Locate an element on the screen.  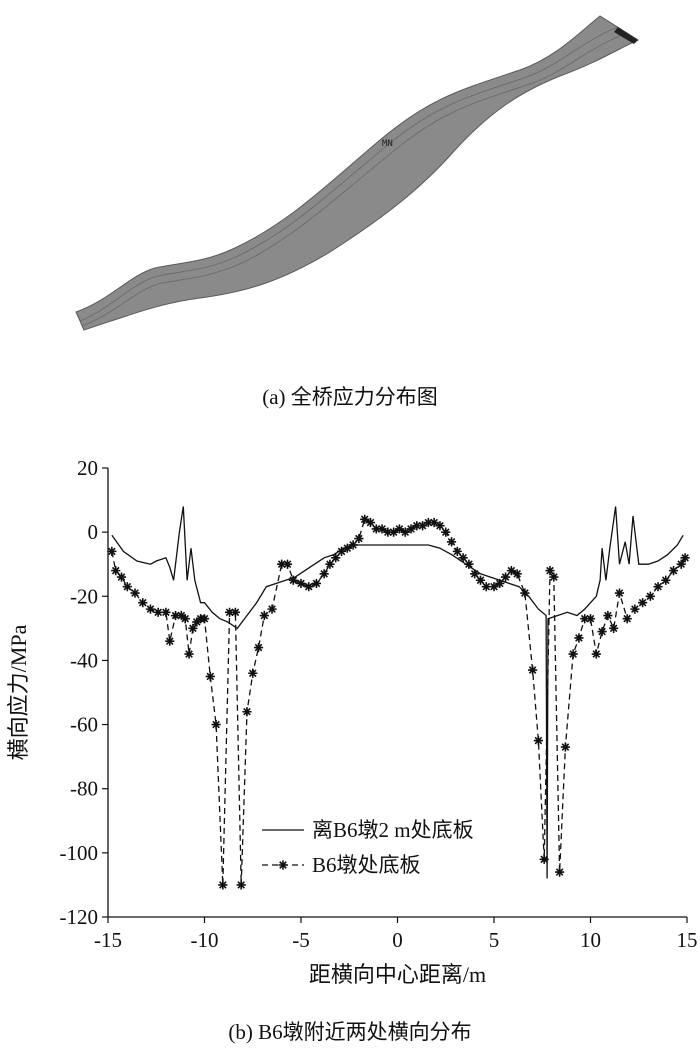
x-tick-label: -15 is located at coordinates (108, 940).